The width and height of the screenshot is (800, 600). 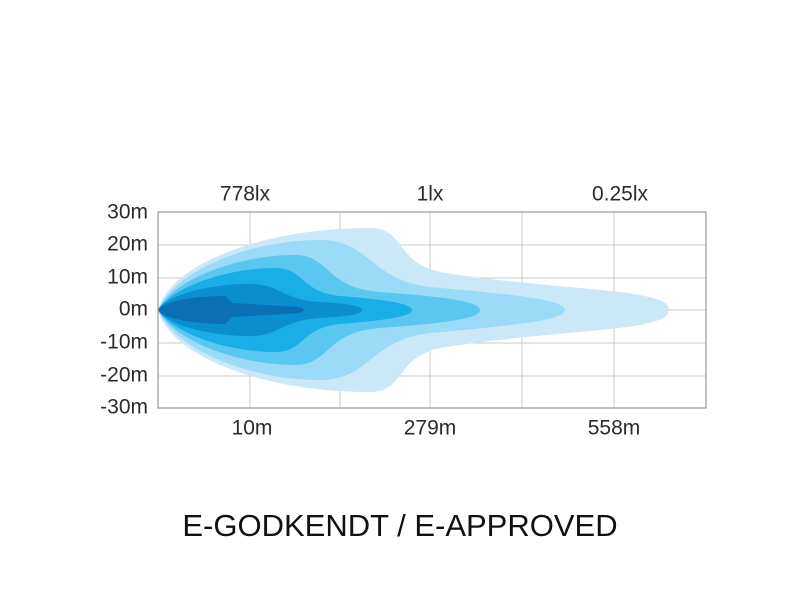 I want to click on y-label: 0m, so click(x=133, y=309).